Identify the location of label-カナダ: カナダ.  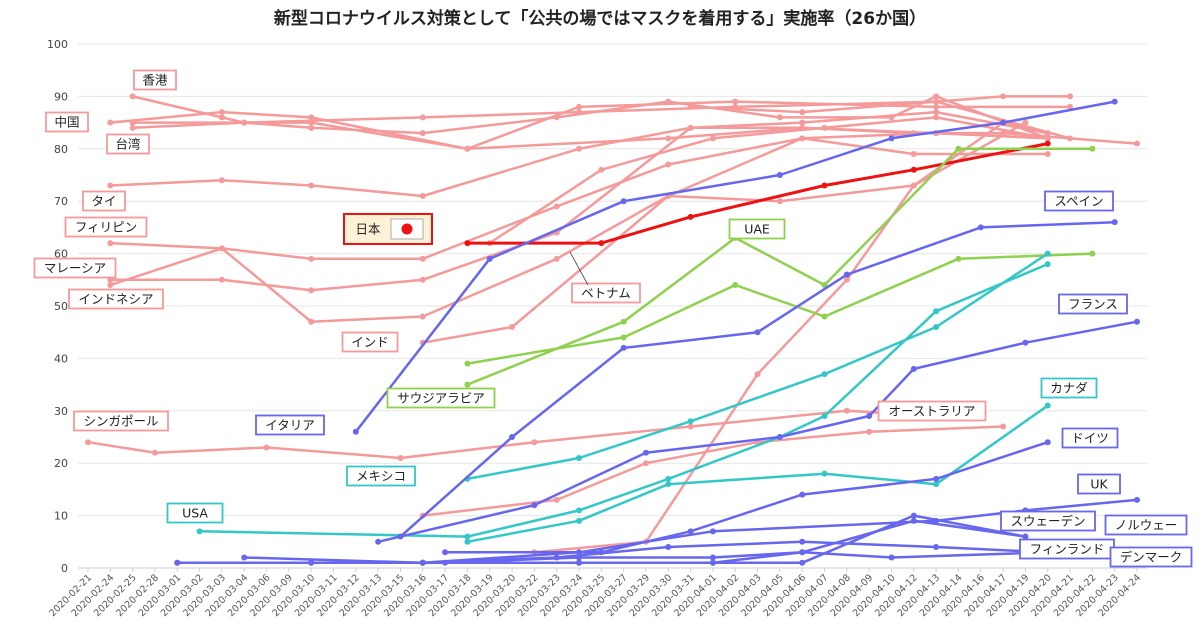
(1069, 388).